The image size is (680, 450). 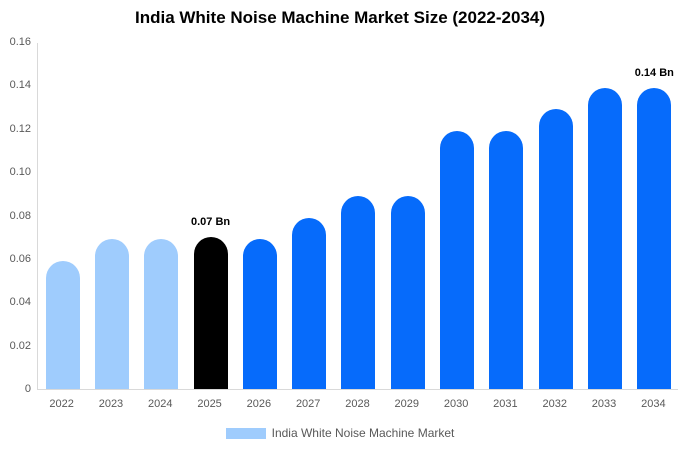 I want to click on legend-item: India White Noise Machine Market, so click(x=340, y=433).